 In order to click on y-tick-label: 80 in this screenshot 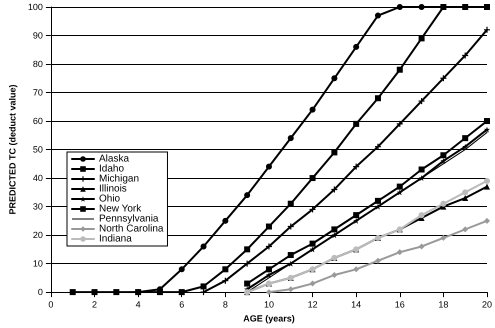, I will do `click(37, 64)`.